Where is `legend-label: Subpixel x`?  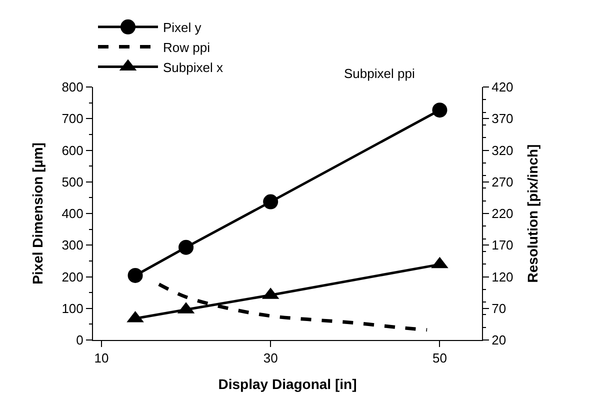
legend-label: Subpixel x is located at coordinates (193, 67).